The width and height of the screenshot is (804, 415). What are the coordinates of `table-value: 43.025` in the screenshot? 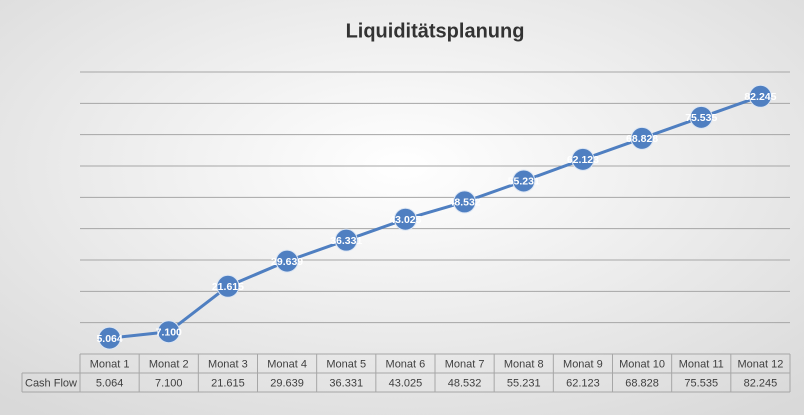 It's located at (406, 383).